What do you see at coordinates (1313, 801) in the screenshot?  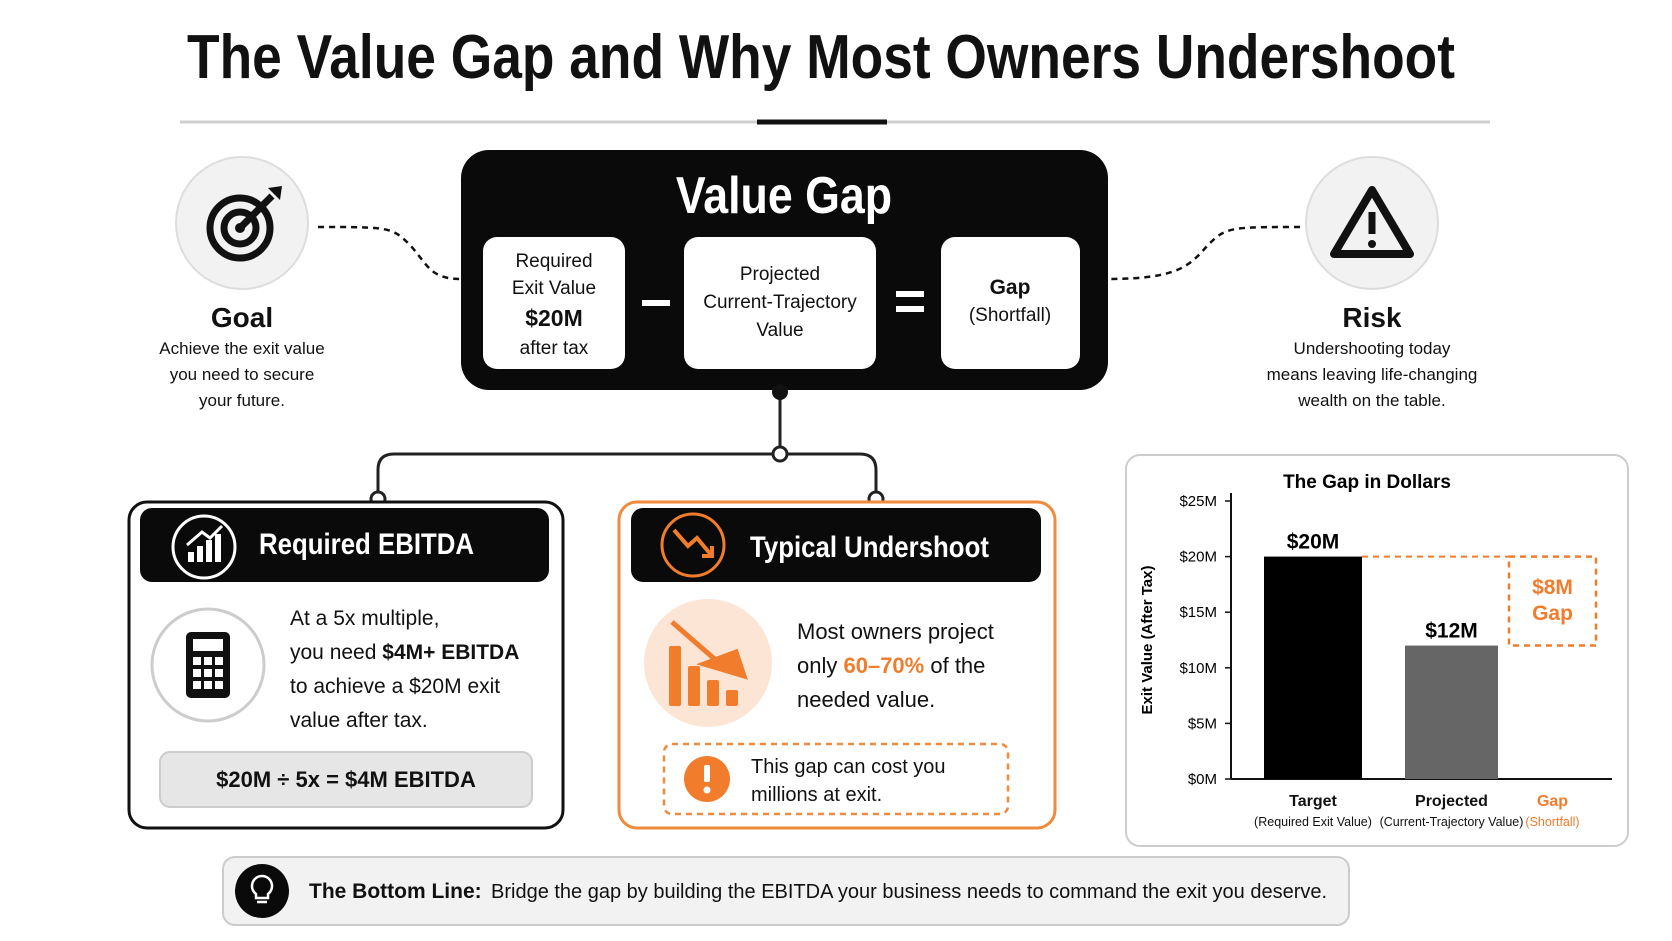 I see `x-tick-label: Target` at bounding box center [1313, 801].